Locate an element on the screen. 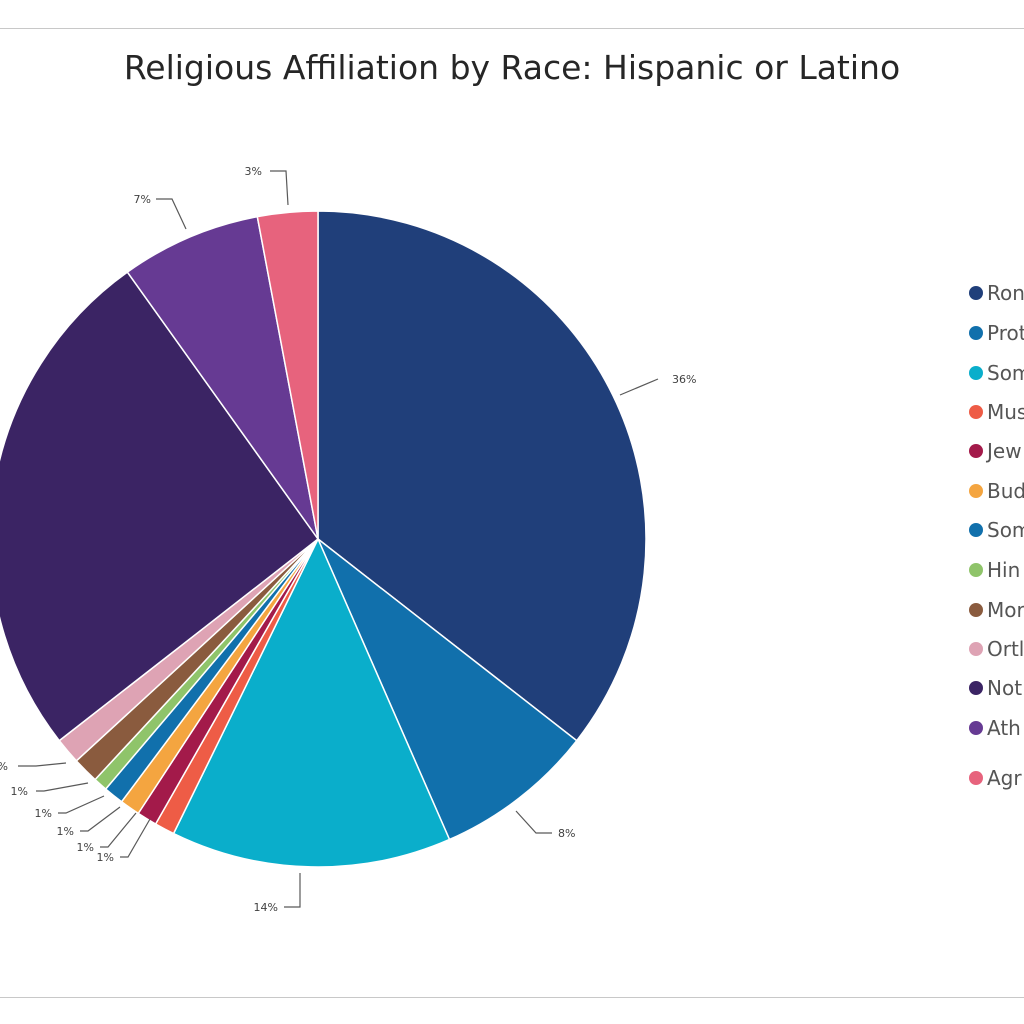 Image resolution: width=1024 pixels, height=1024 pixels. data-label-6: 1% is located at coordinates (43, 813).